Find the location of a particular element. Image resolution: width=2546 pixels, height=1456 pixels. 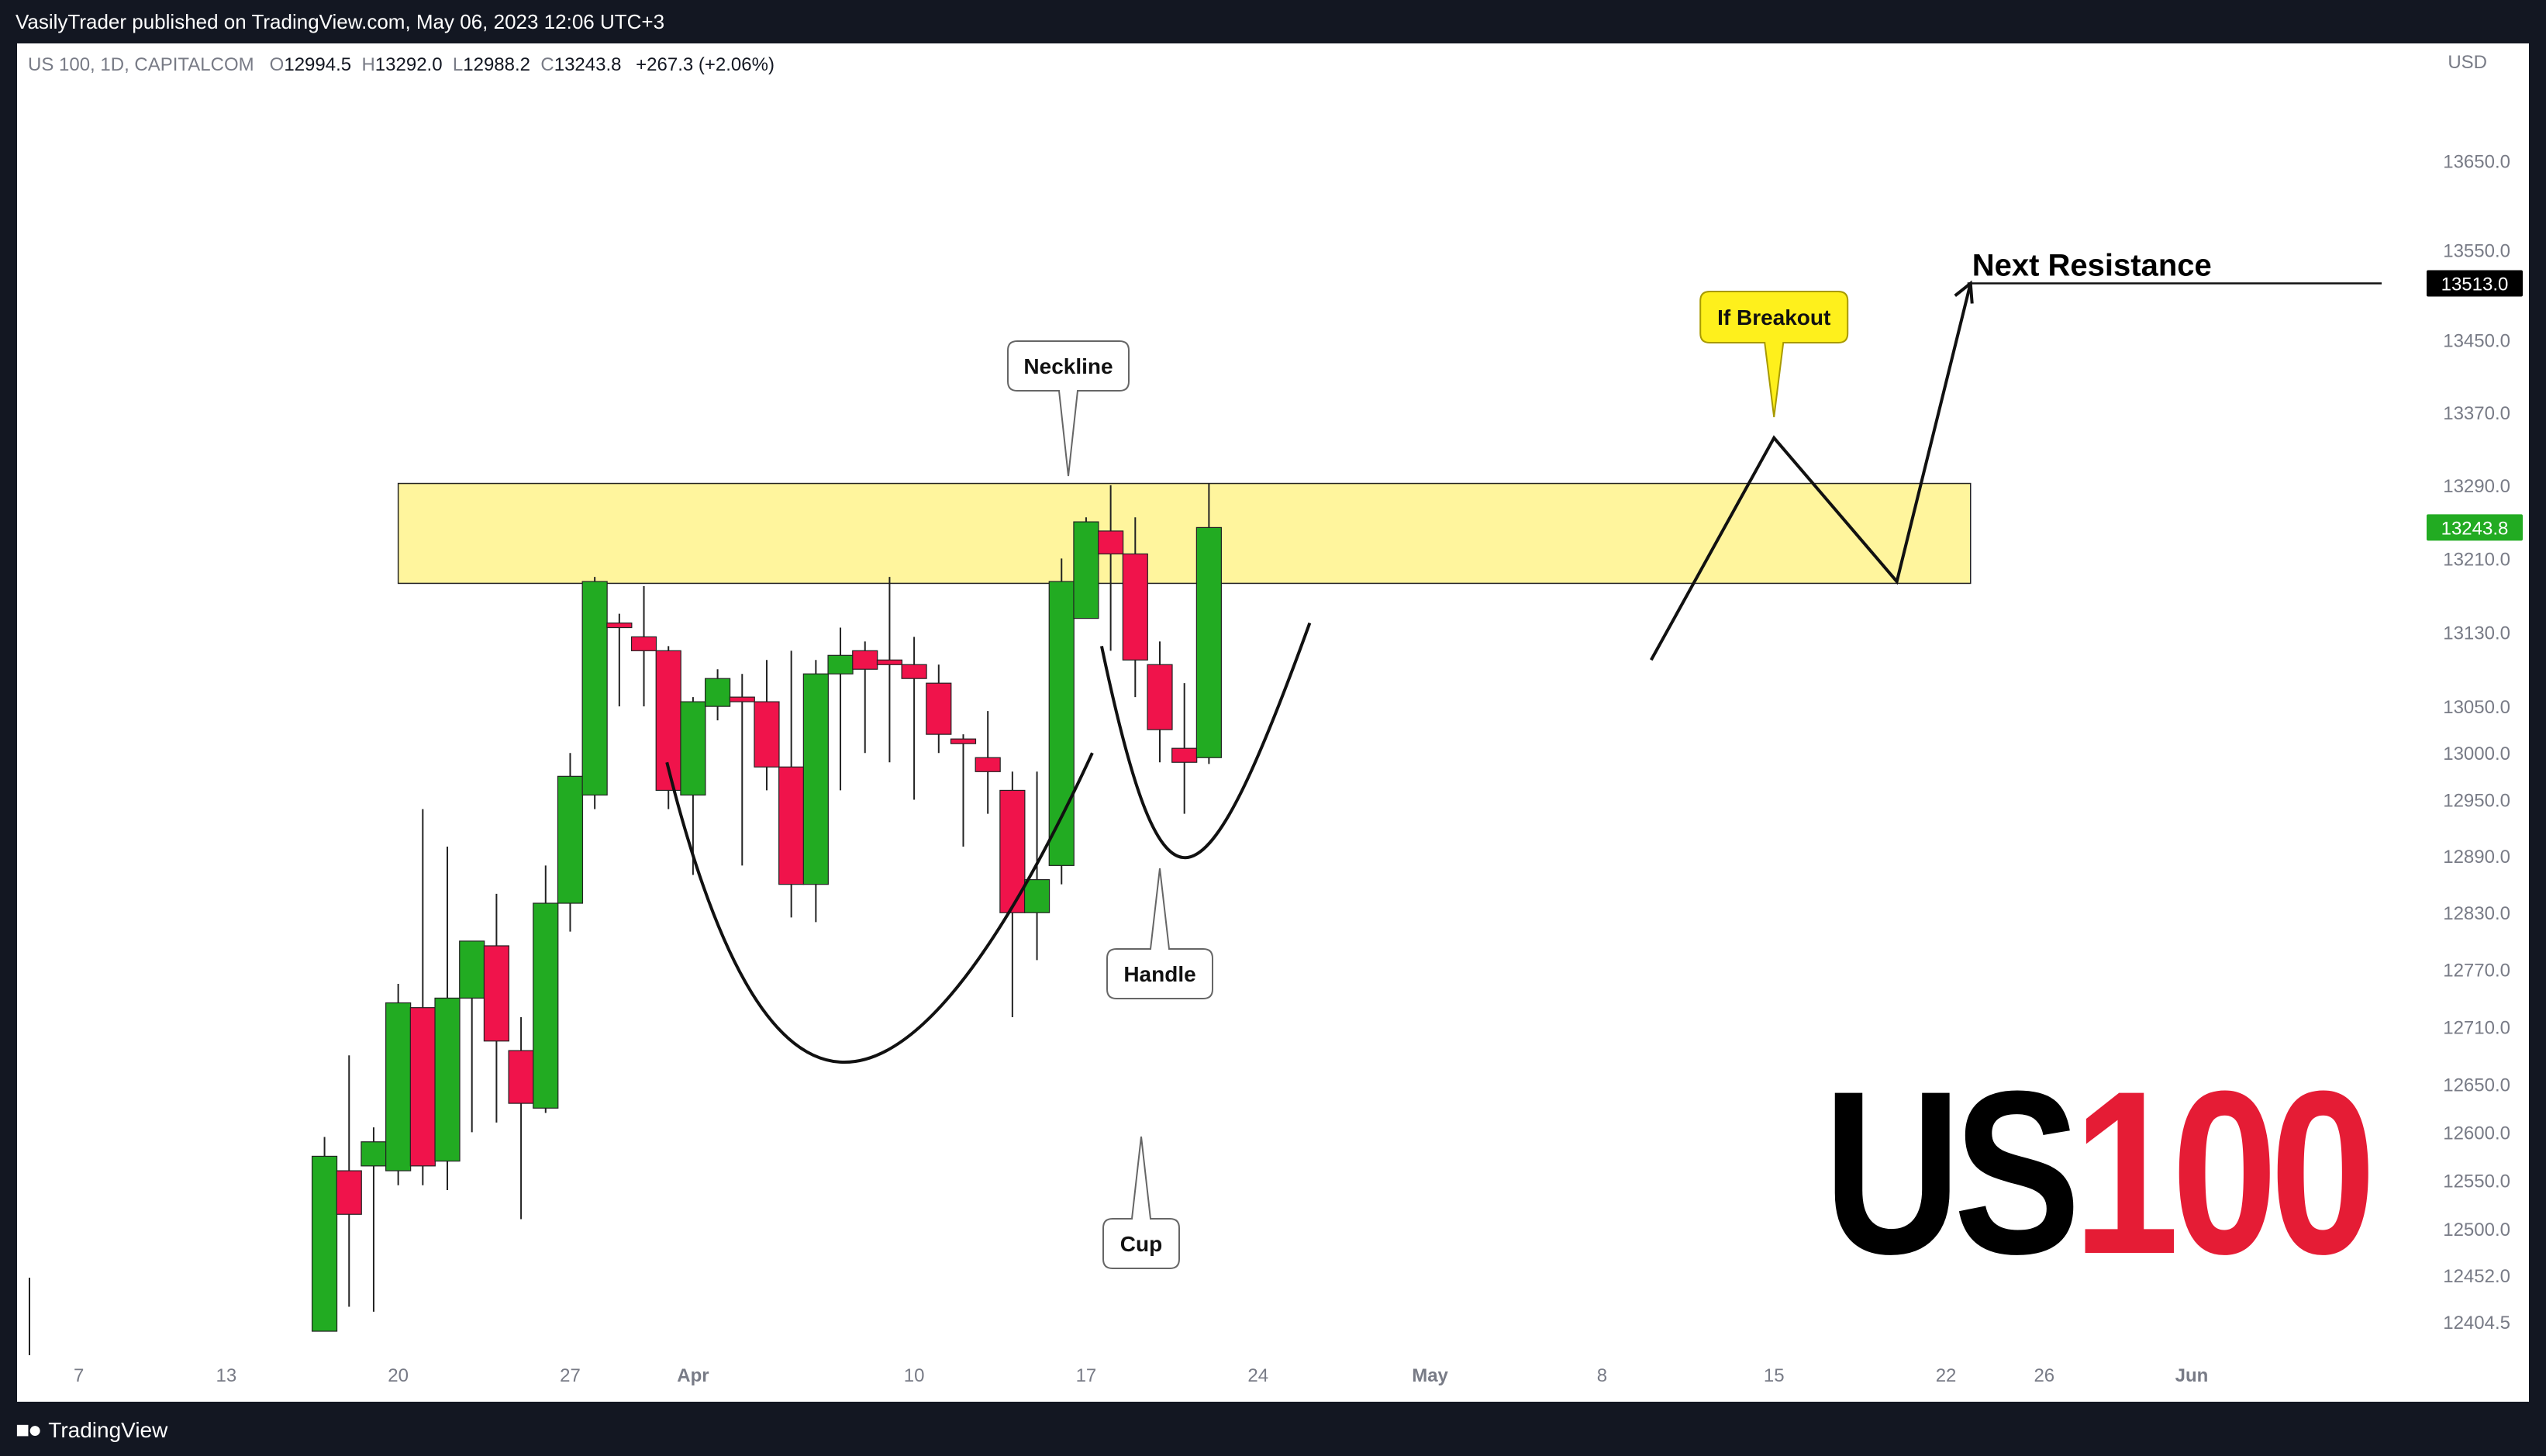

x-tick-label: 20 is located at coordinates (398, 1376).